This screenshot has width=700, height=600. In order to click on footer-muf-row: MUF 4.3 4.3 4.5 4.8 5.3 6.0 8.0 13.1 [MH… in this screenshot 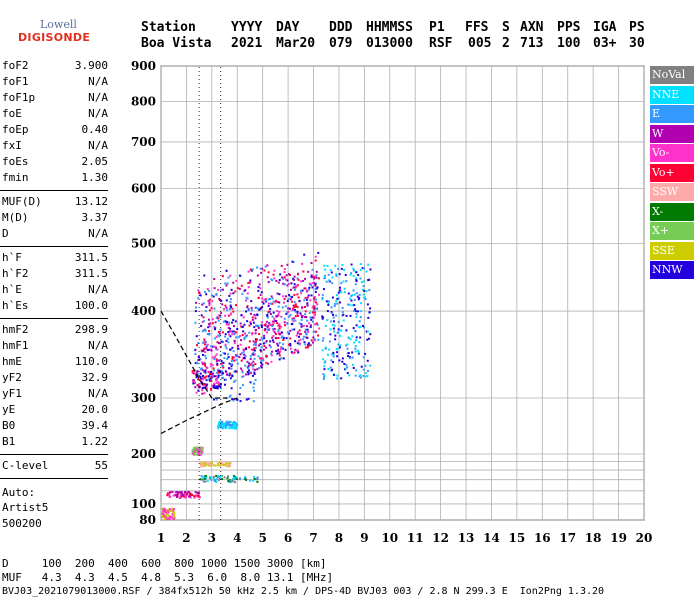, I will do `click(168, 577)`.